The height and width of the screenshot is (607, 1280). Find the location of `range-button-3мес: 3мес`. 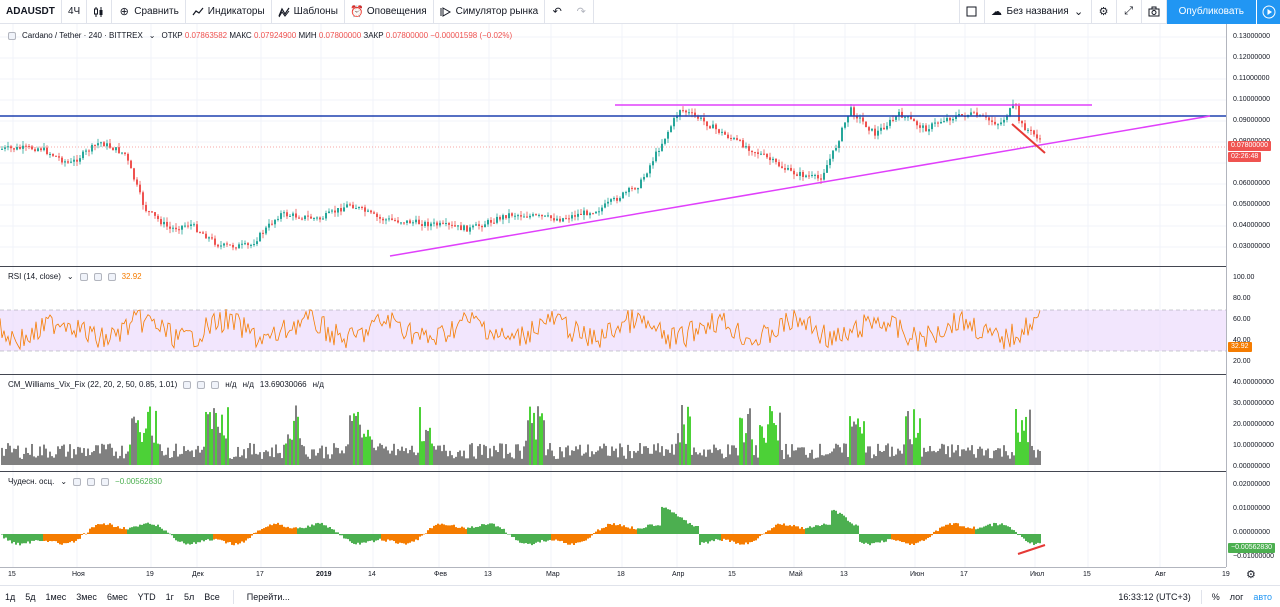

range-button-3мес: 3мес is located at coordinates (86, 596).